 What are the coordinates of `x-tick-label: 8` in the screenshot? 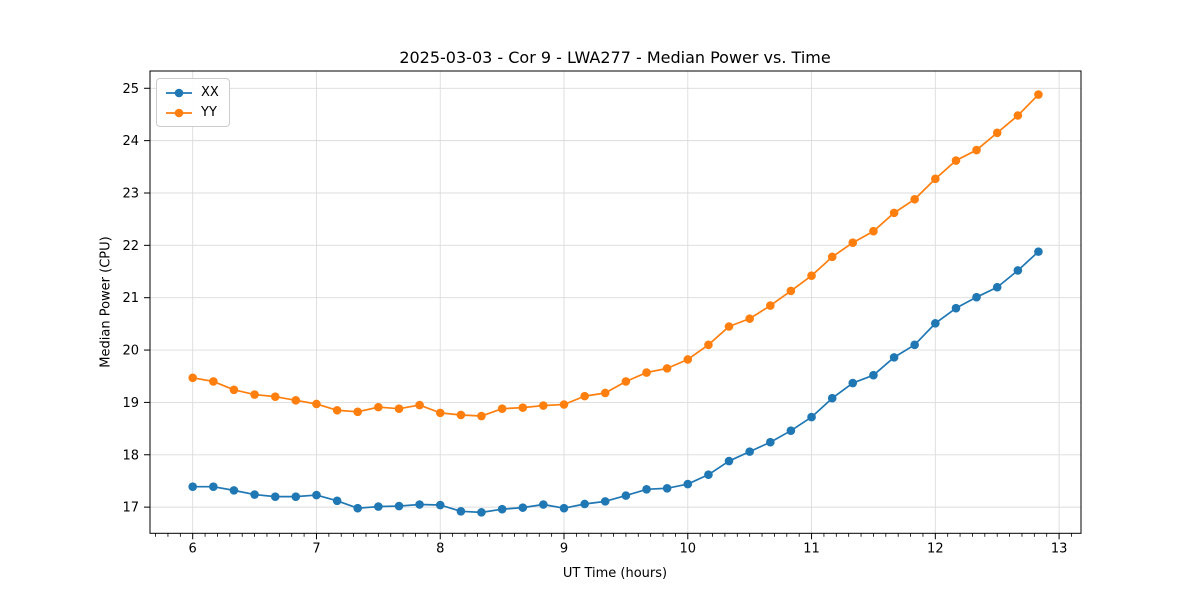 It's located at (440, 548).